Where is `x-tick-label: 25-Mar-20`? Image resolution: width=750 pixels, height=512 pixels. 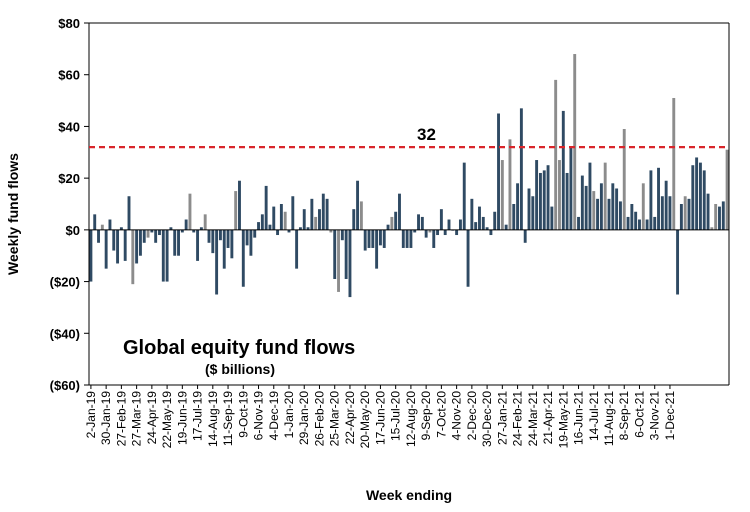
x-tick-label: 25-Mar-20 is located at coordinates (335, 419).